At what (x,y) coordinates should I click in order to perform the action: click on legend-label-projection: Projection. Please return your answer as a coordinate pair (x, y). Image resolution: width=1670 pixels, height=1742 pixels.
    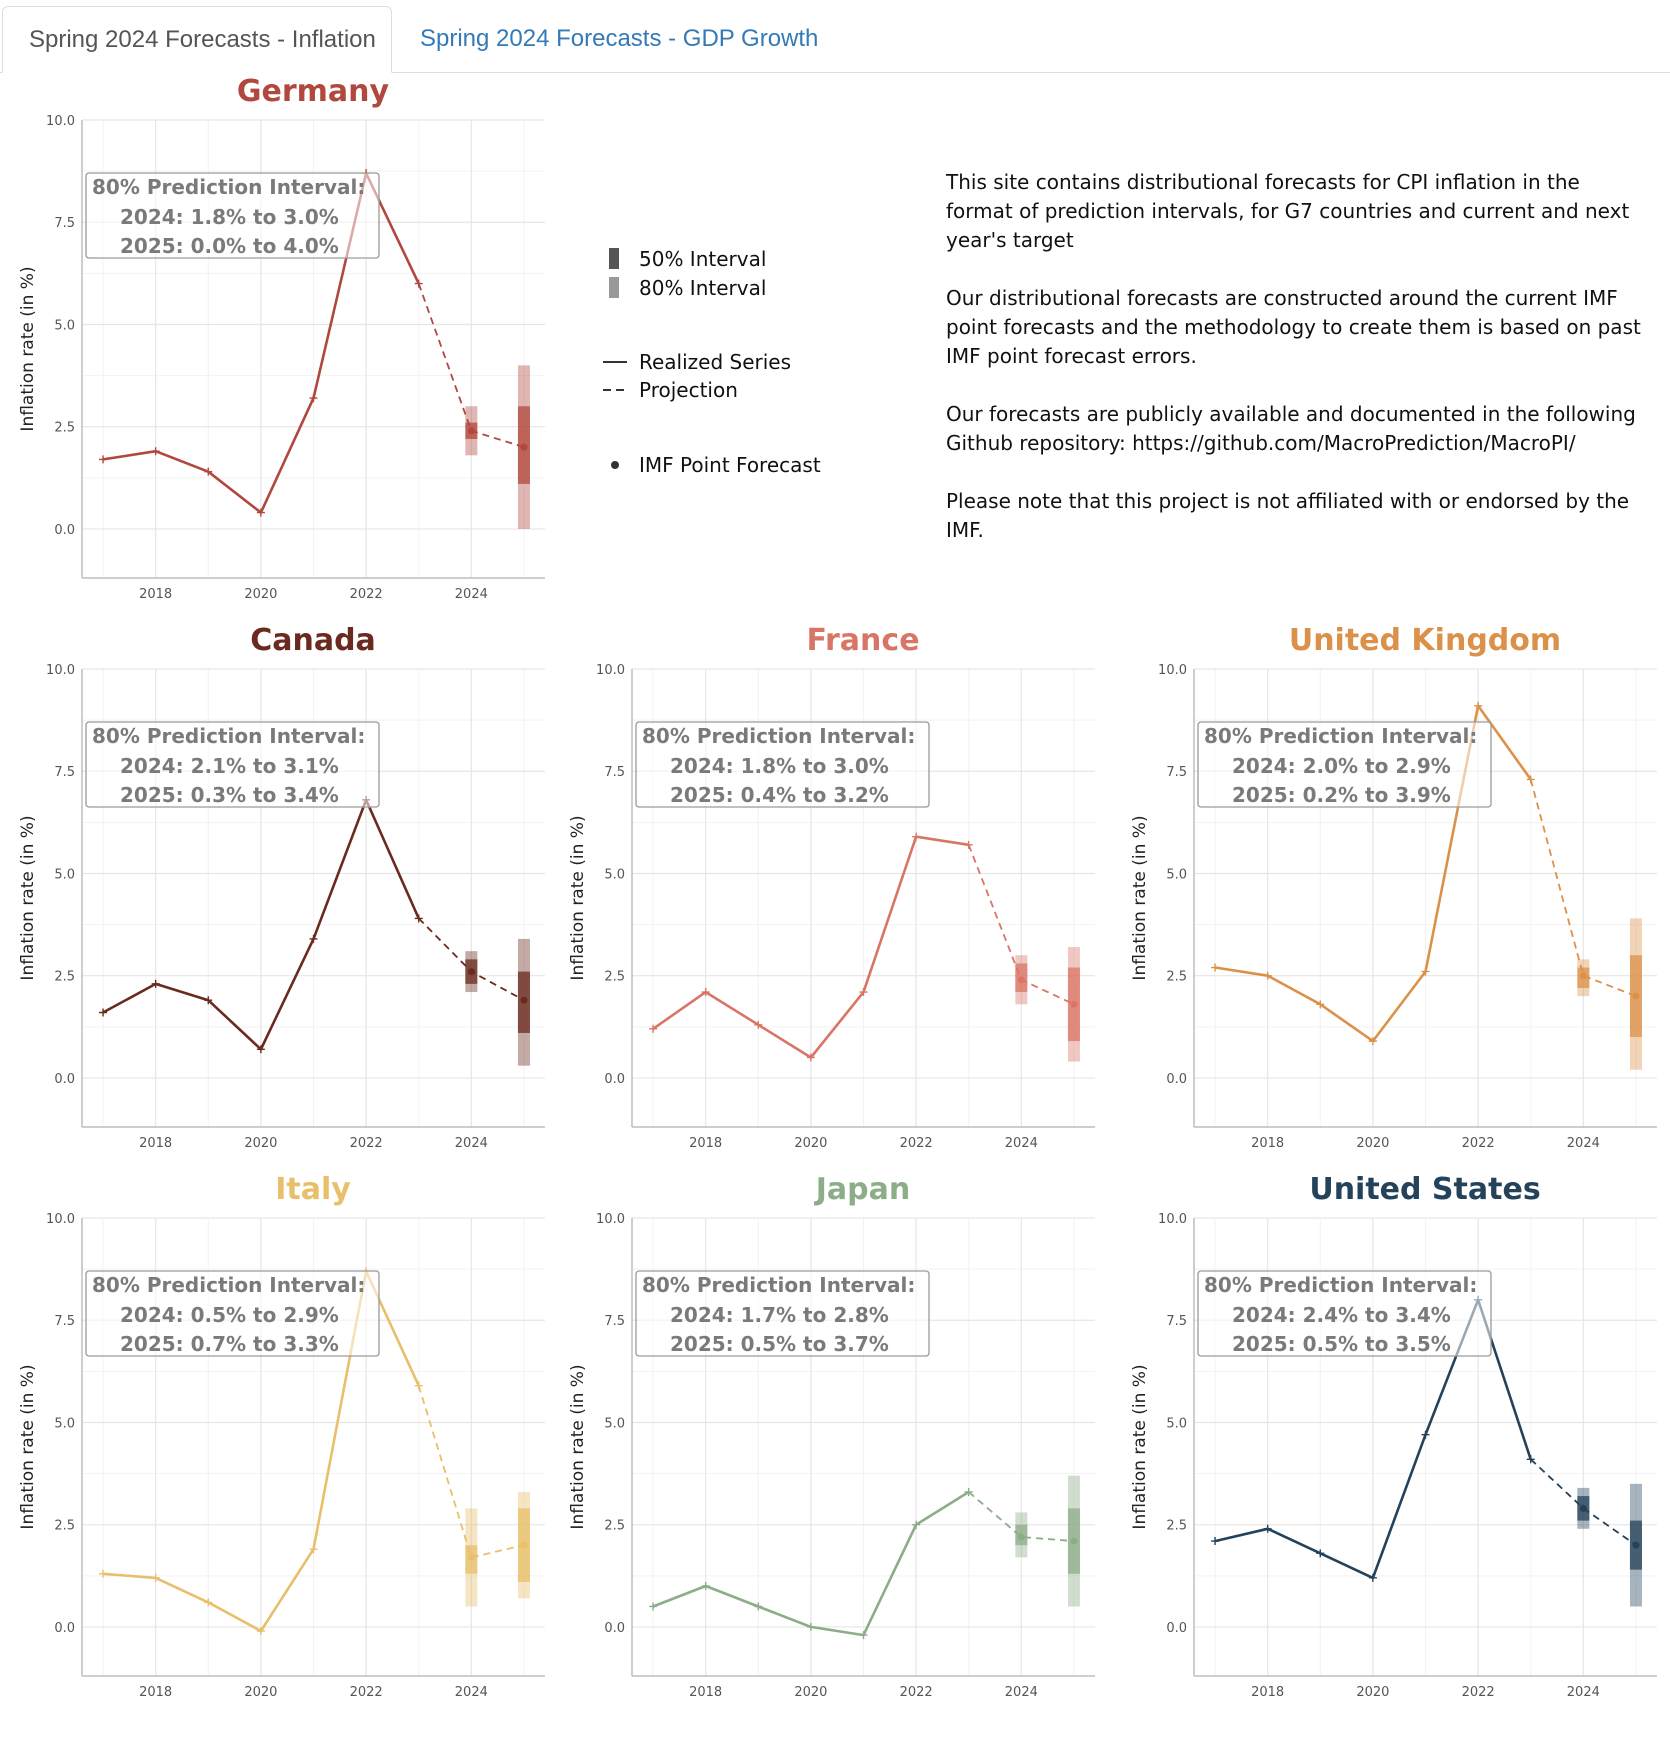
    Looking at the image, I should click on (688, 390).